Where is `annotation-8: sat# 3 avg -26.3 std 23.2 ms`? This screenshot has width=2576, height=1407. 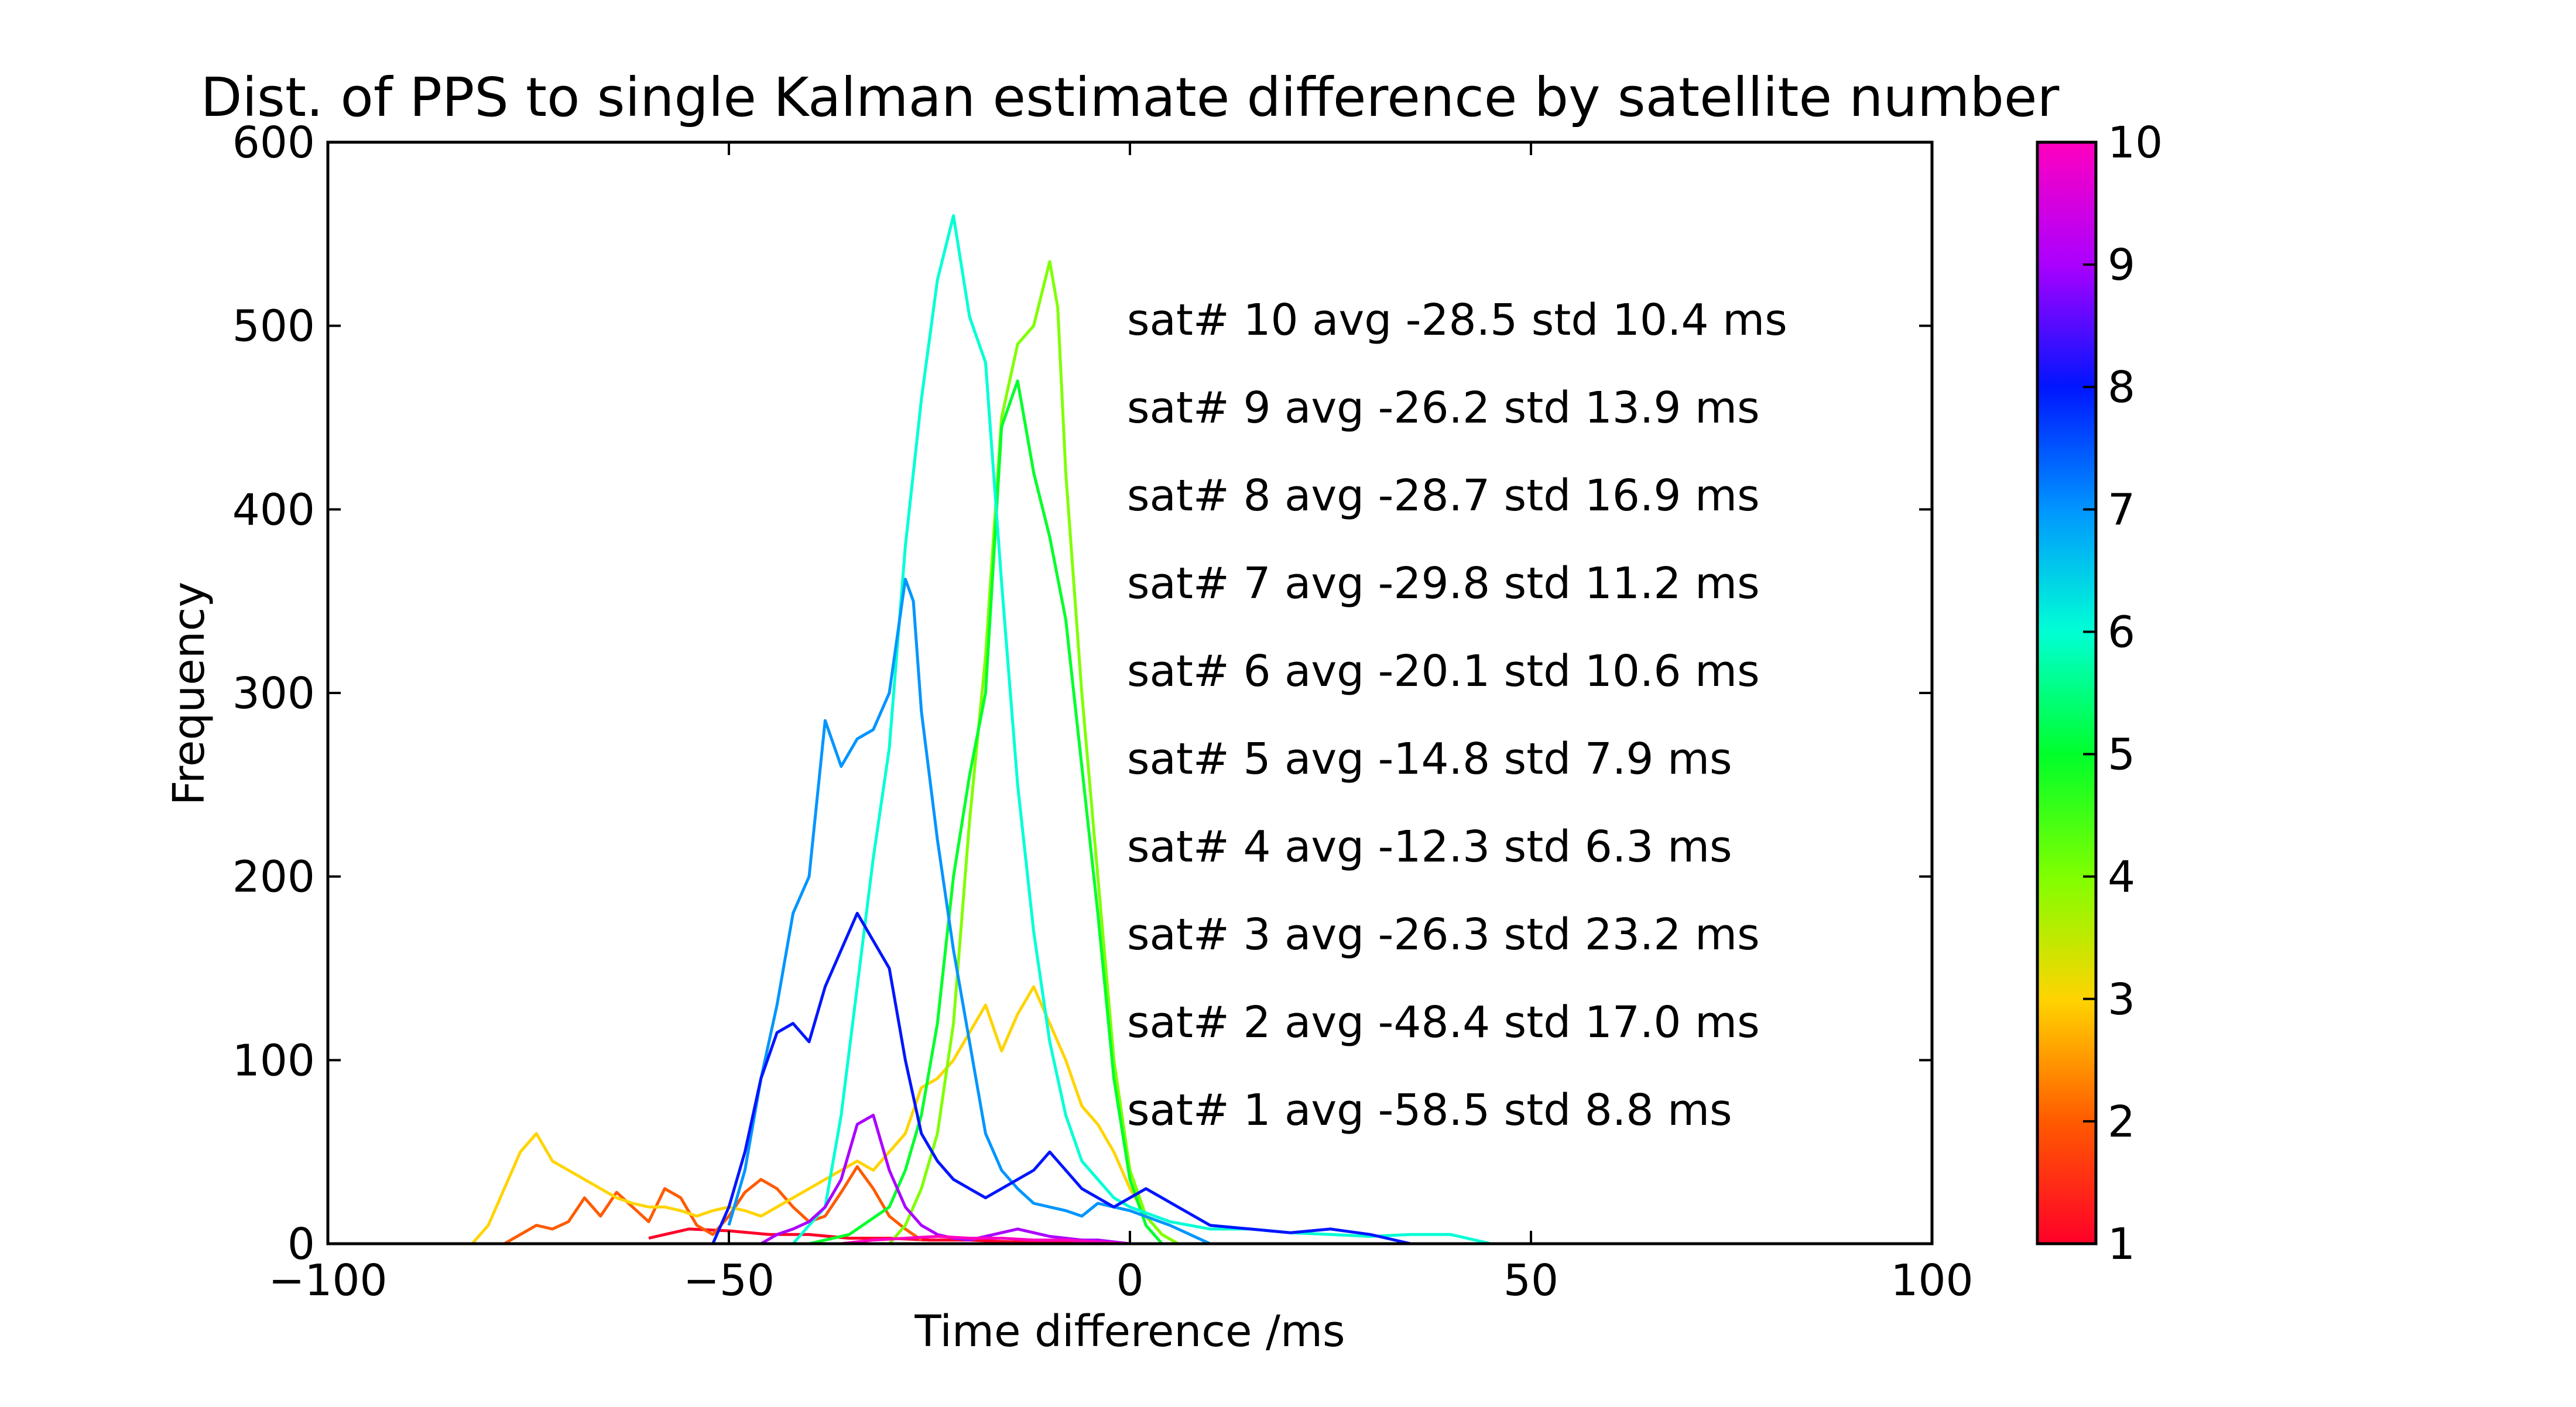 annotation-8: sat# 3 avg -26.3 std 23.2 ms is located at coordinates (1443, 935).